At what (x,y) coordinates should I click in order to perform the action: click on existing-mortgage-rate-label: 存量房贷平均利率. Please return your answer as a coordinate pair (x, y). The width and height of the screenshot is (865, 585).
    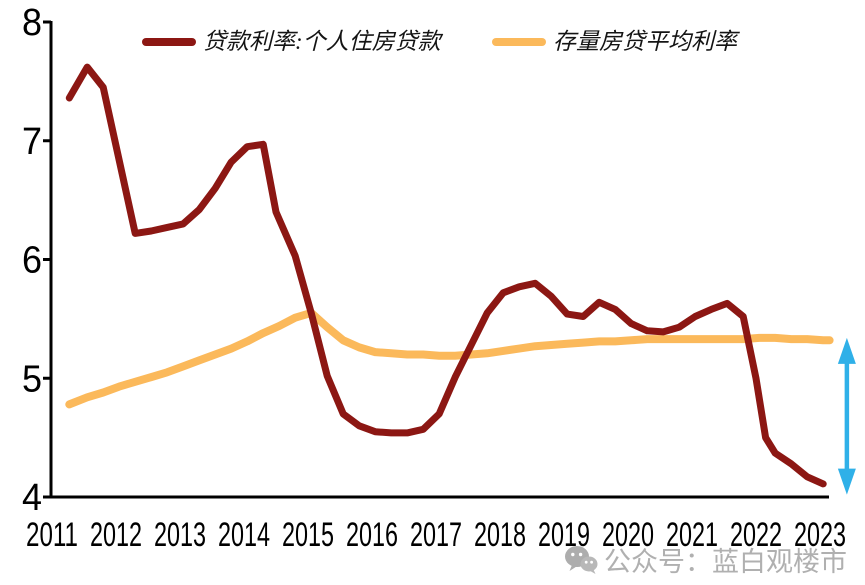
    Looking at the image, I should click on (645, 41).